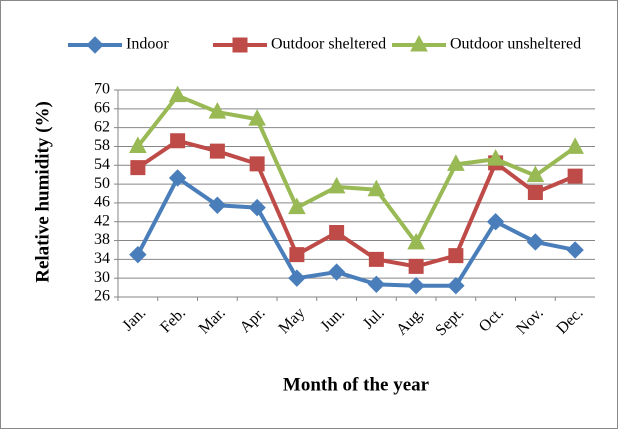 The width and height of the screenshot is (618, 429). Describe the element at coordinates (102, 89) in the screenshot. I see `y-tick-label: 70` at that location.